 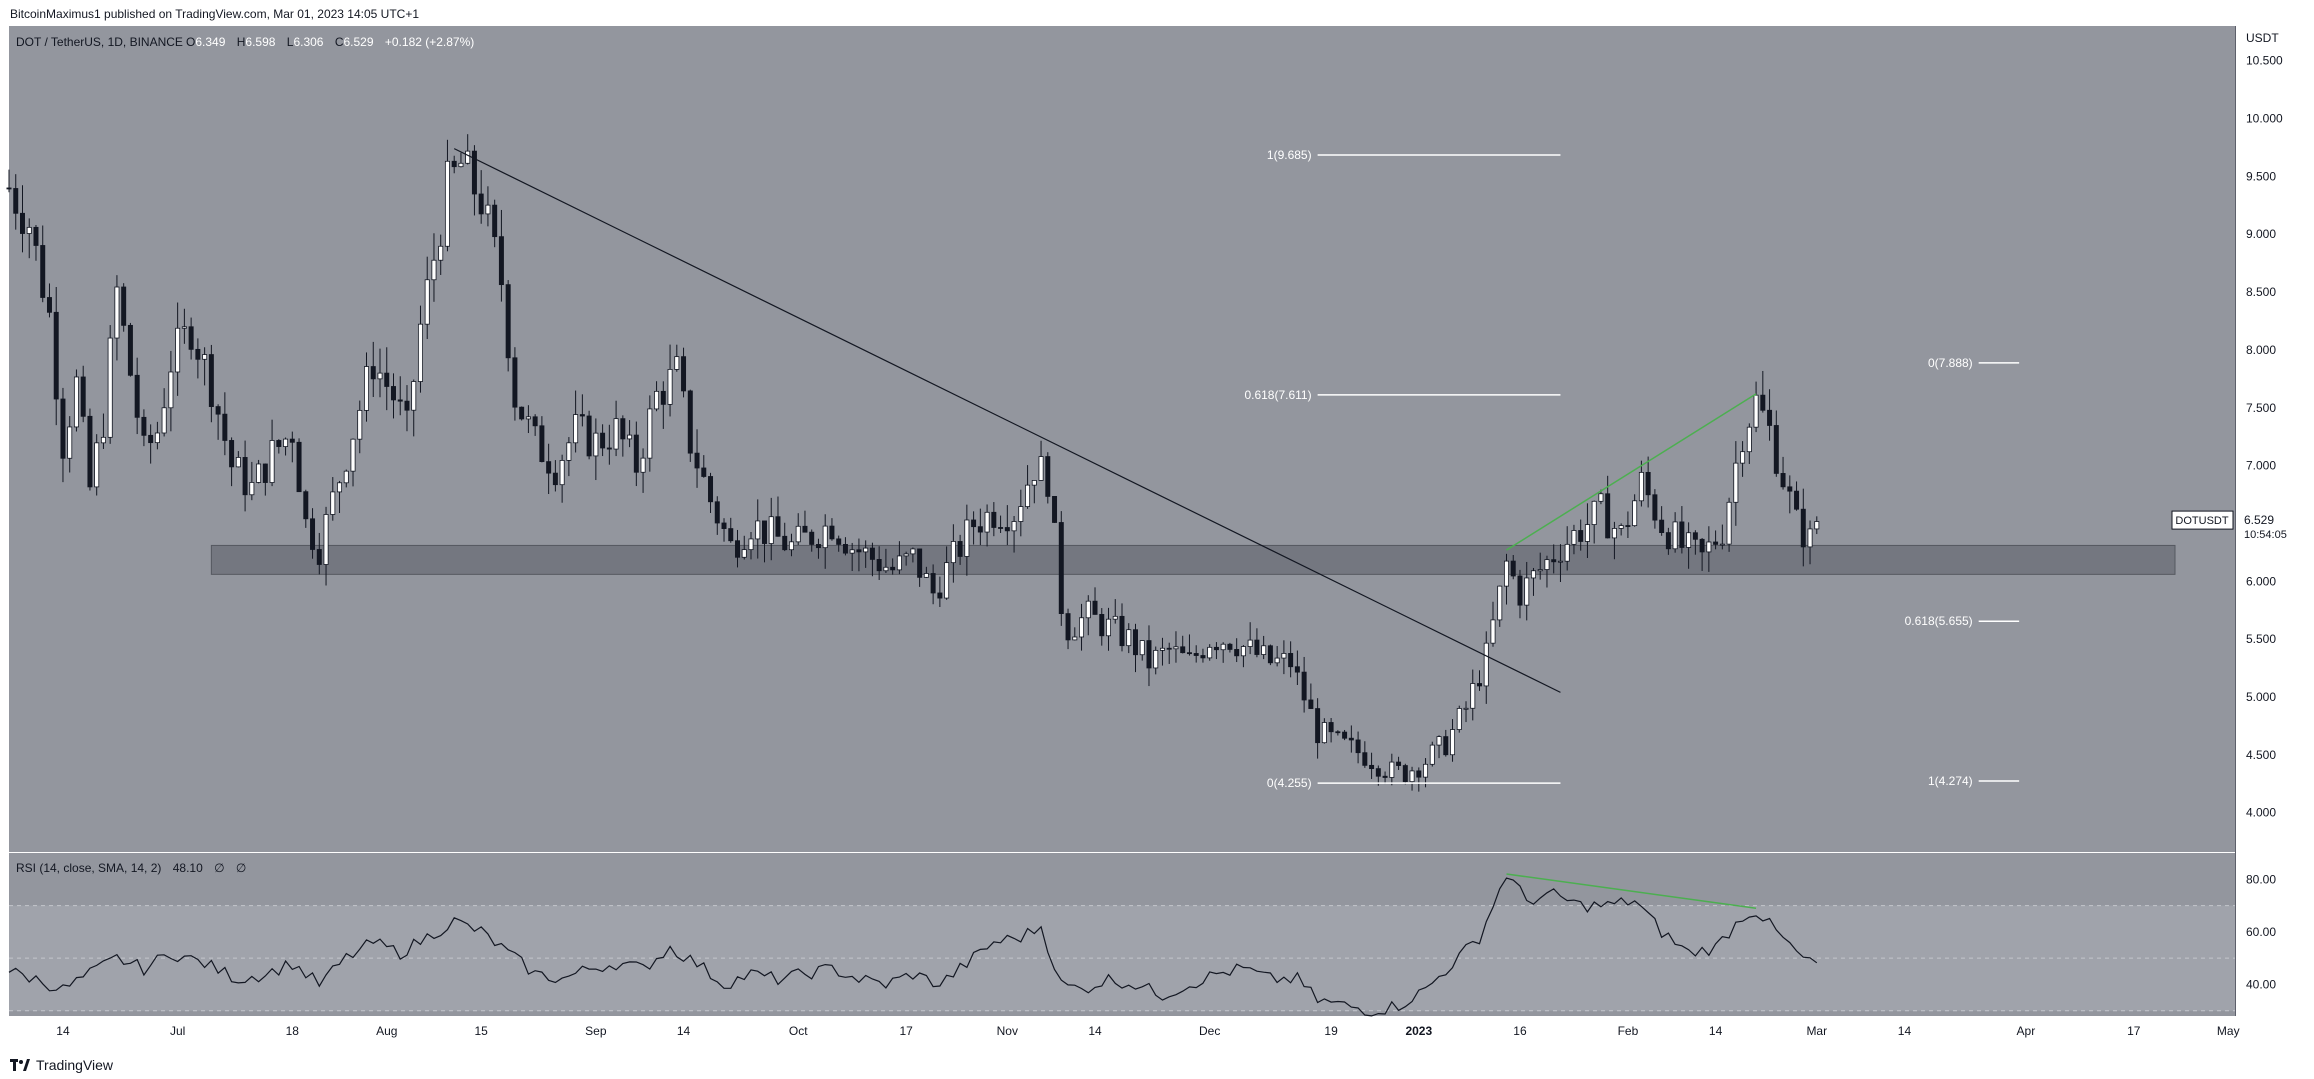 I want to click on tradingview-logo: TradingView, so click(x=61, y=1065).